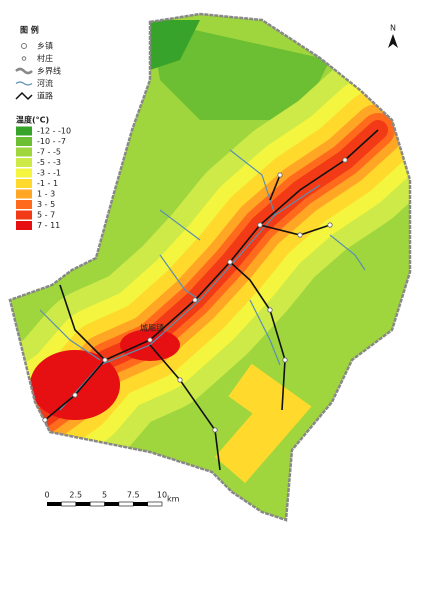 This screenshot has height=600, width=425. What do you see at coordinates (47, 183) in the screenshot?
I see `legend-label: -1 - 1` at bounding box center [47, 183].